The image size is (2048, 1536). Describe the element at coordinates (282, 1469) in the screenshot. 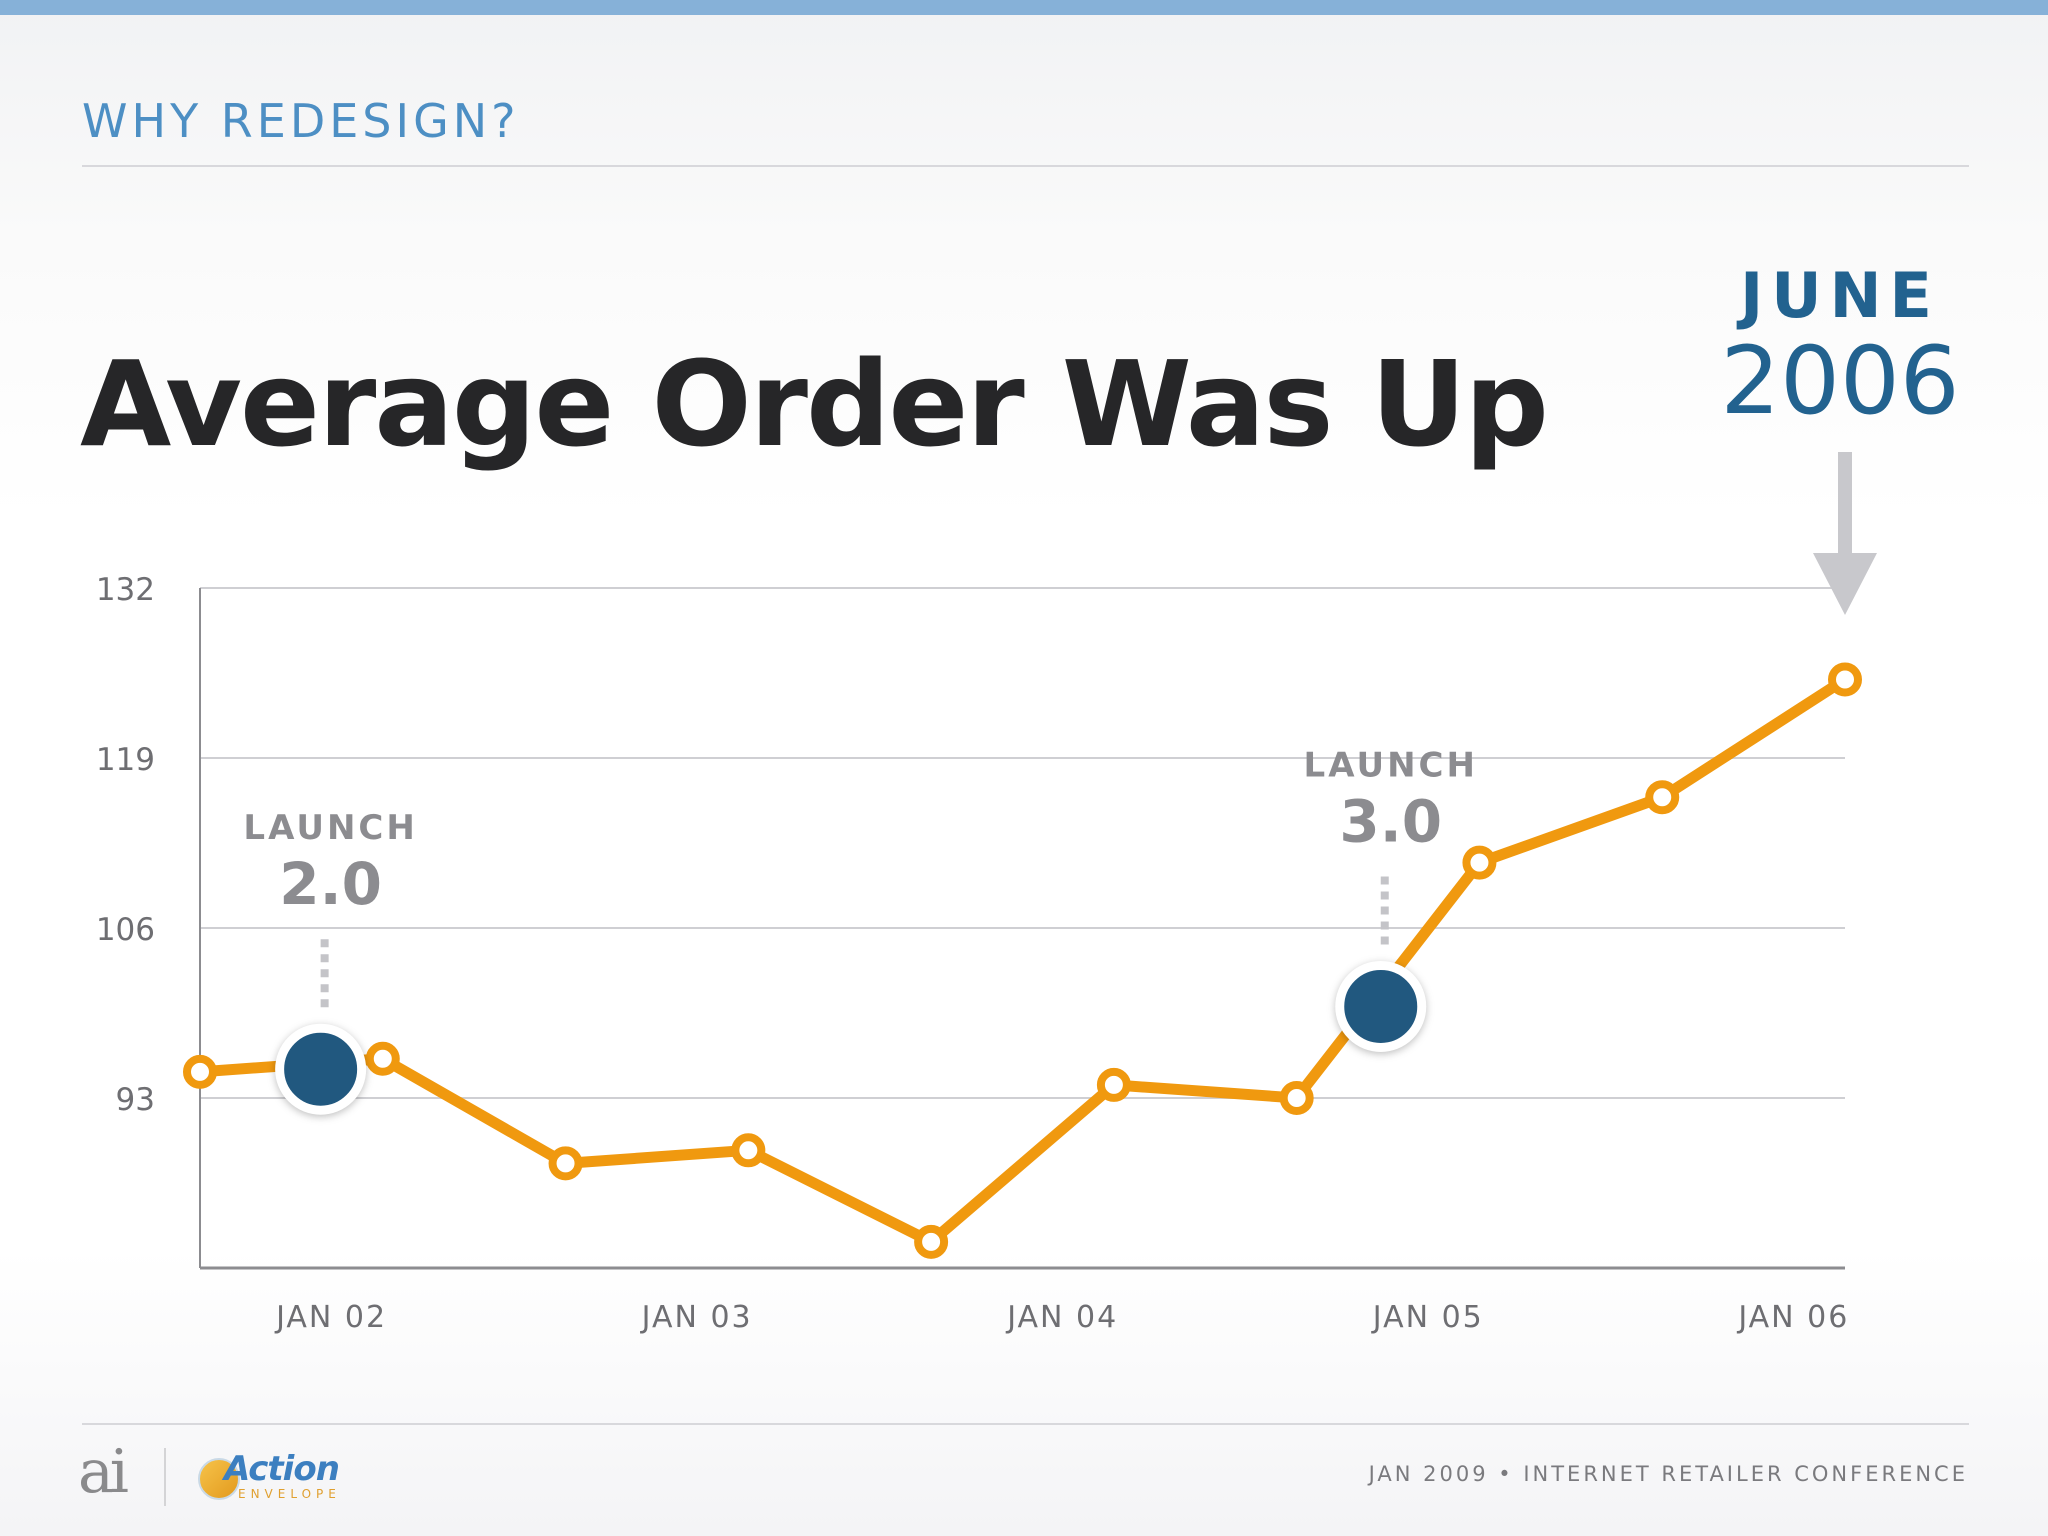

I see `action-logo-word: Action` at that location.